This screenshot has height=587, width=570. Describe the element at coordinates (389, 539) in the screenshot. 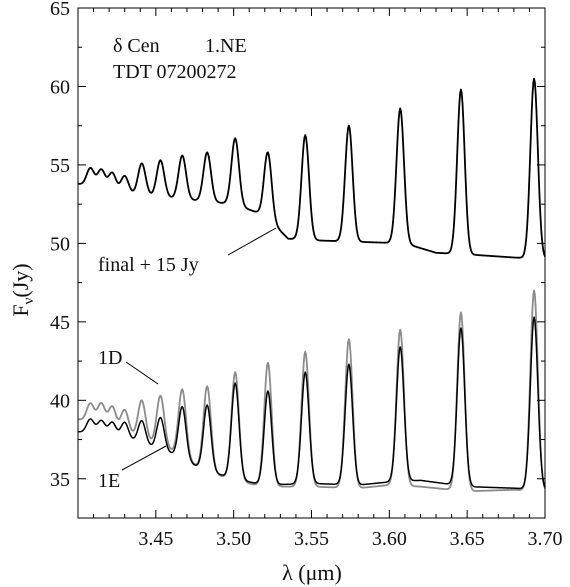

I see `x-tick-label: 3.60` at that location.